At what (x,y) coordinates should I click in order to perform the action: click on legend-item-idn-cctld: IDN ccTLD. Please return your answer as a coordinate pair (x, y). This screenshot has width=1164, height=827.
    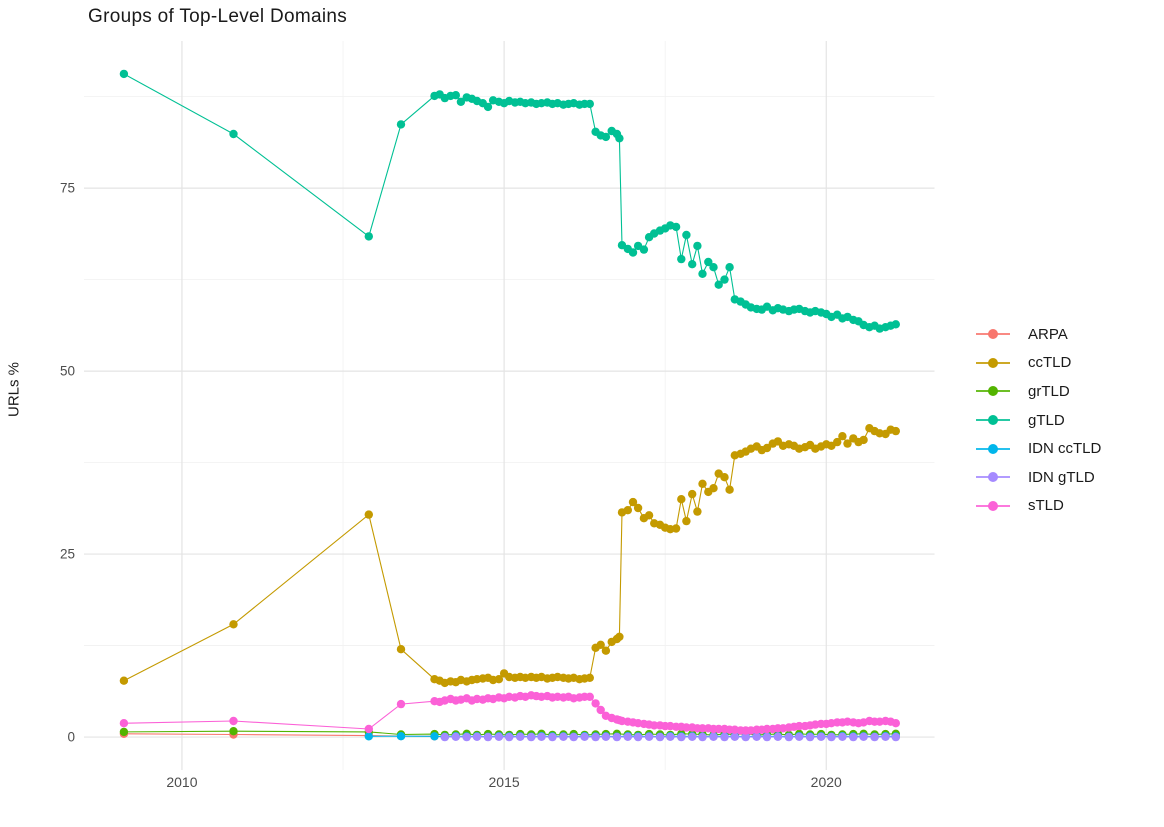
    Looking at the image, I should click on (1038, 448).